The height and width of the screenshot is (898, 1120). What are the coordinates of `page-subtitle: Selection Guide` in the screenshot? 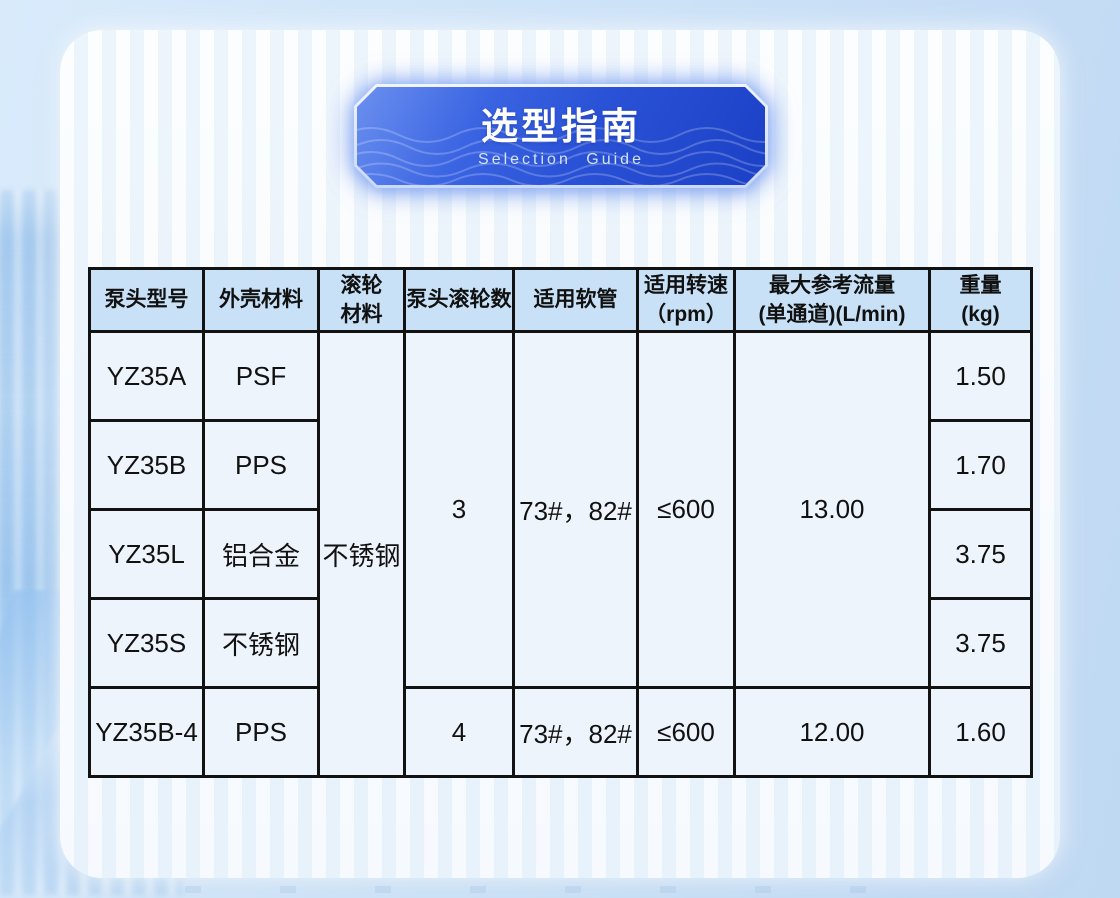 It's located at (561, 159).